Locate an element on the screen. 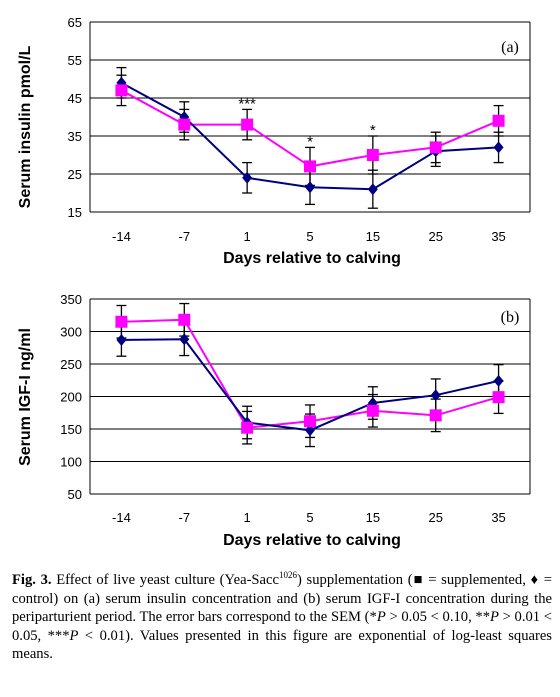  caption-text-5: > 0.05 < 0.10, ** is located at coordinates (437, 617).